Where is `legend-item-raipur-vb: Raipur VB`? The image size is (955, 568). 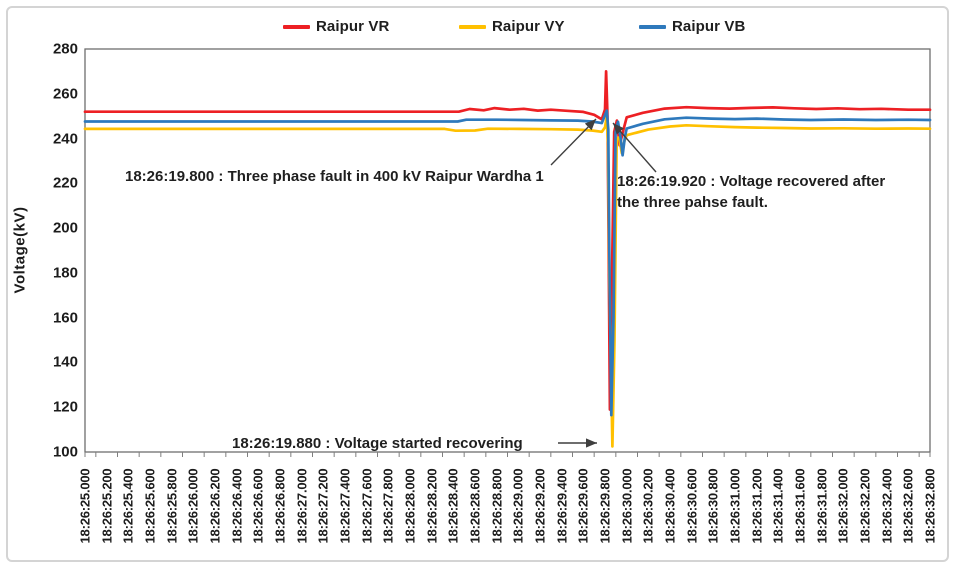
legend-item-raipur-vb: Raipur VB is located at coordinates (692, 26).